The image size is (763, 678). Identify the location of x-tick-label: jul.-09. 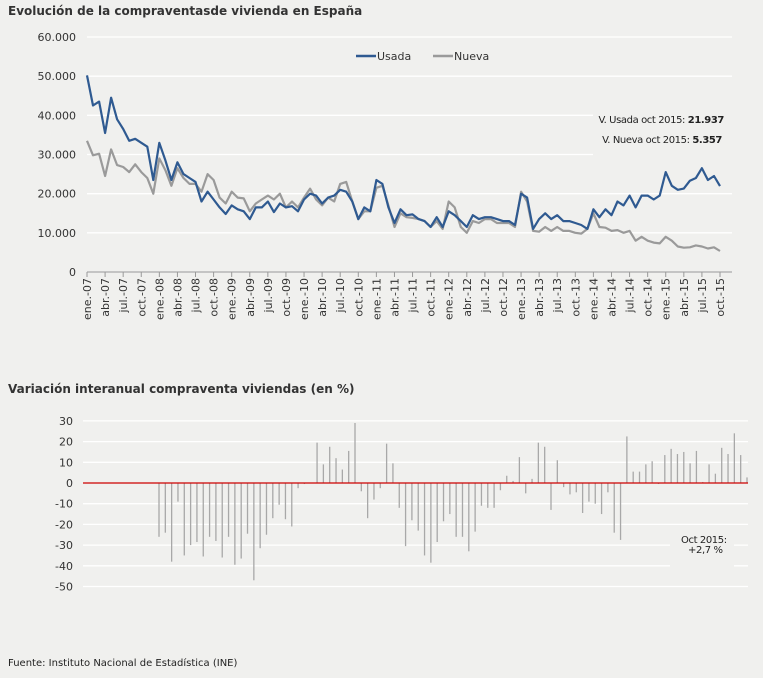
(268, 296).